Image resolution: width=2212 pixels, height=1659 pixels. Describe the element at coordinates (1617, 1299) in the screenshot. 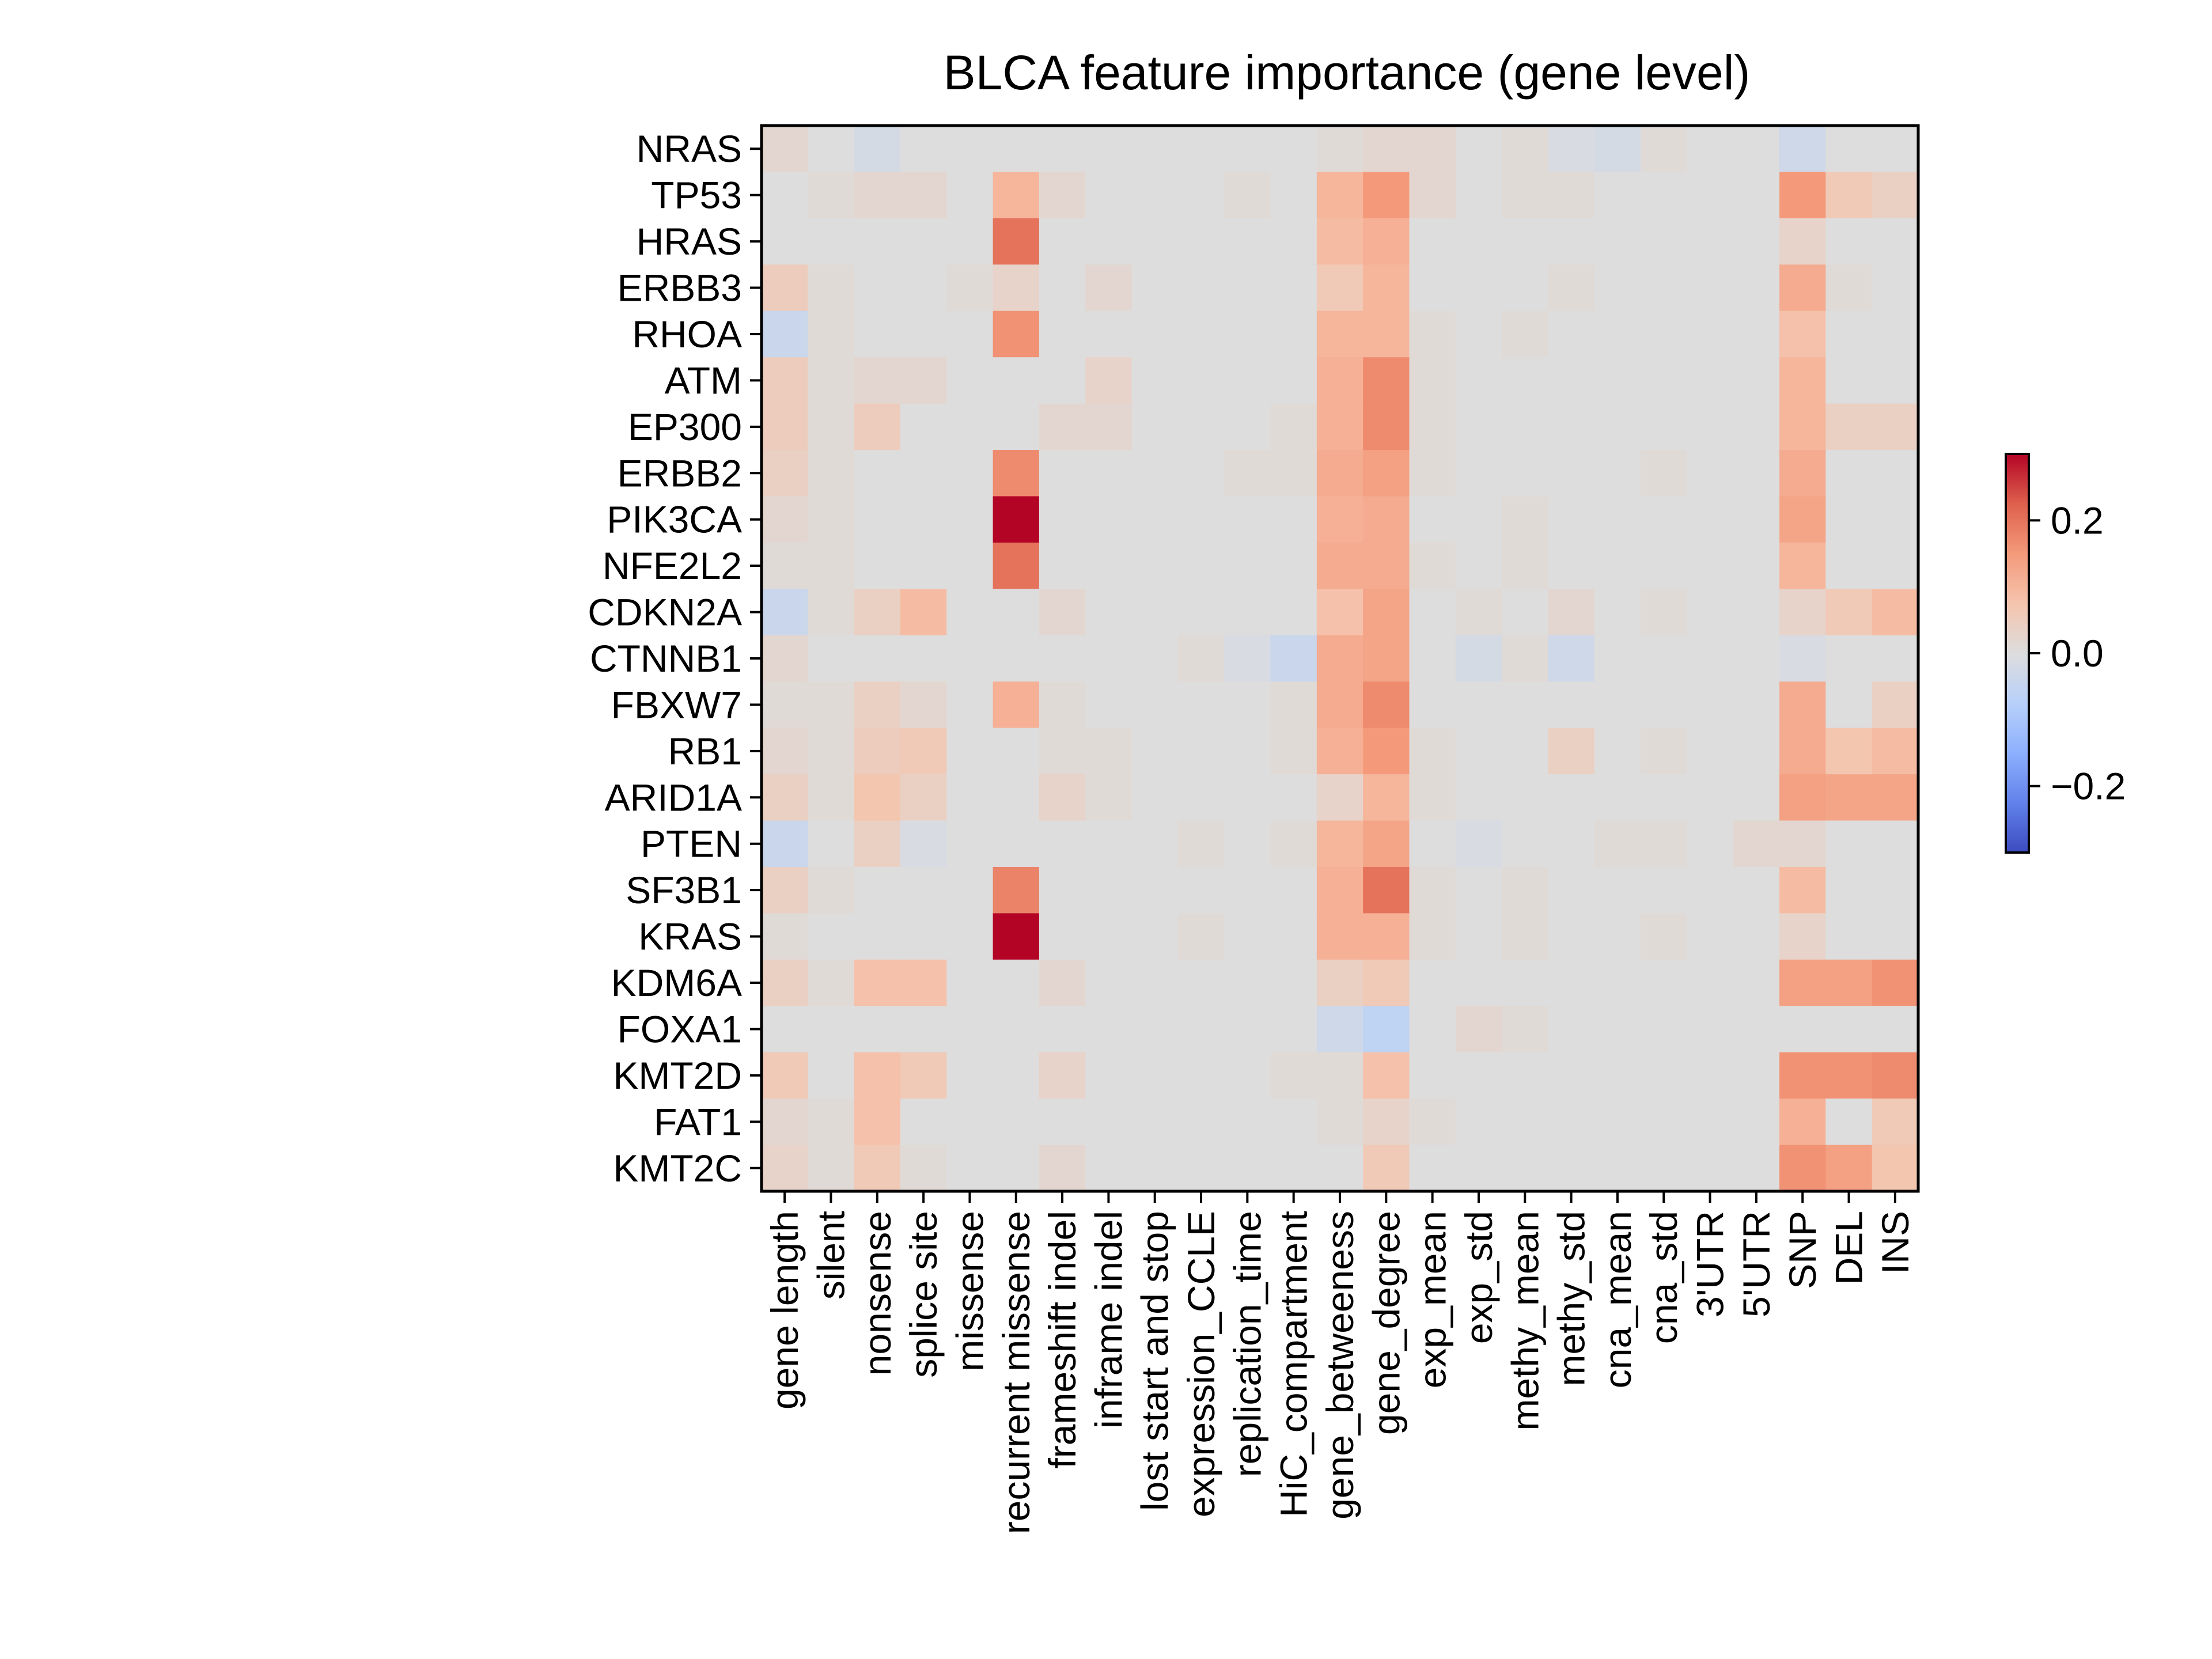

I see `column-label: cna_mean` at that location.